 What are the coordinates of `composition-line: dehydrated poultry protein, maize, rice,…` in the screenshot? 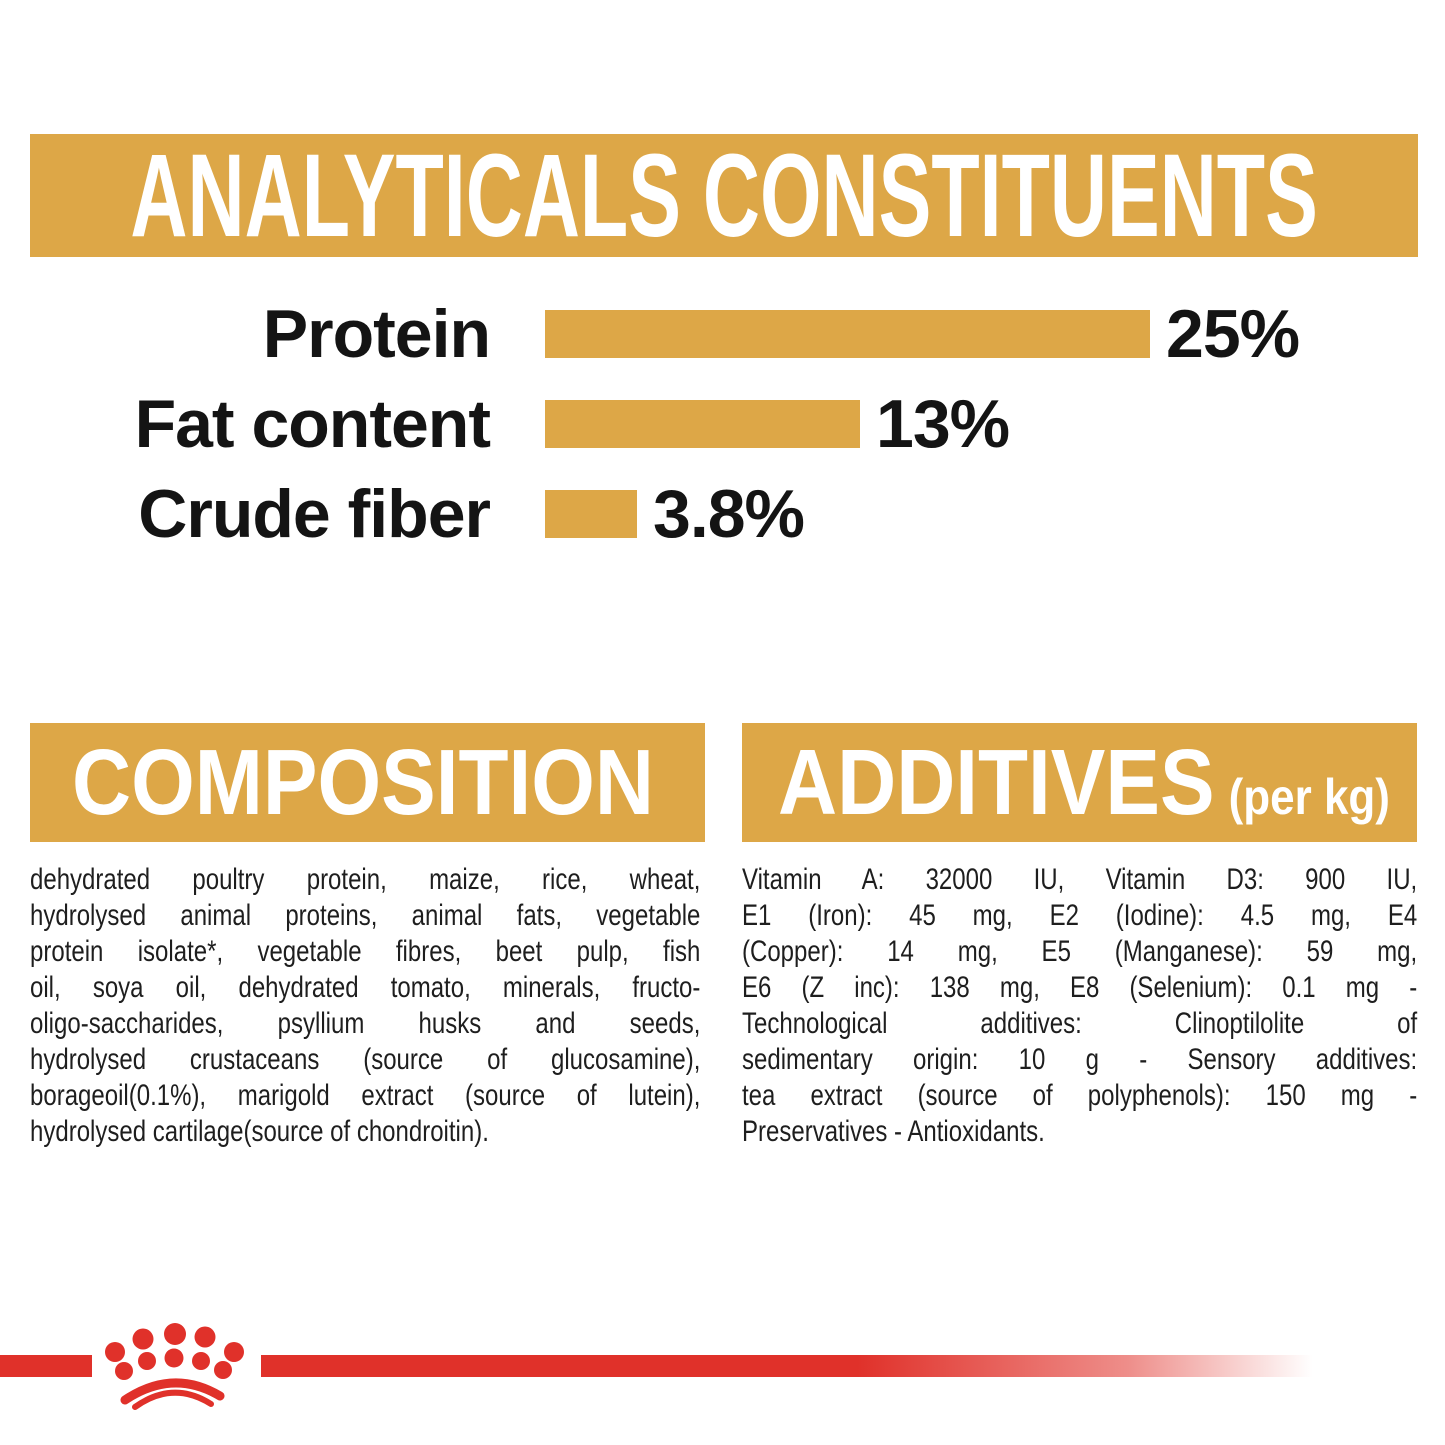 It's located at (365, 879).